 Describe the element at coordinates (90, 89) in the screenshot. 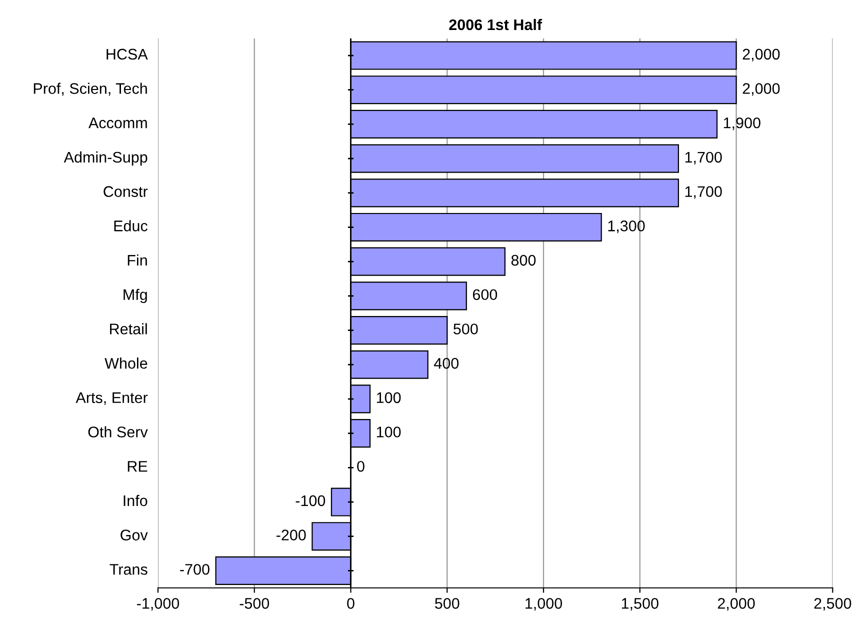

I see `y-tick-label: Prof, Scien, Tech` at that location.